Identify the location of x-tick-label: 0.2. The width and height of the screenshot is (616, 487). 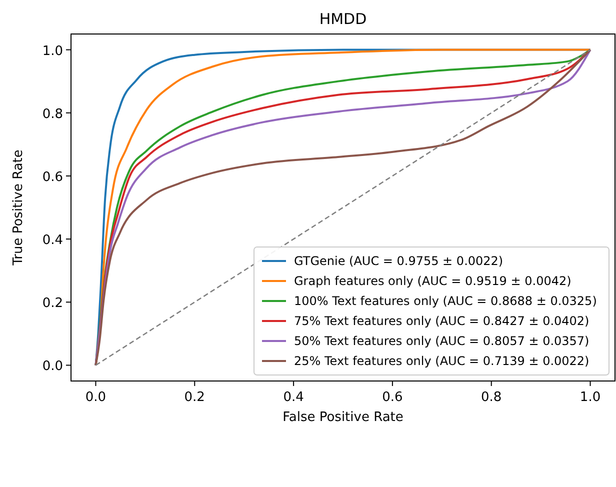
(194, 397).